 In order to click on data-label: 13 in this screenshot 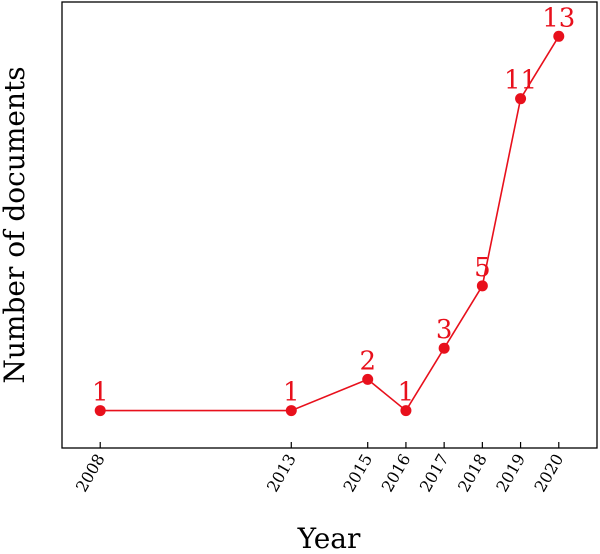, I will do `click(558, 18)`.